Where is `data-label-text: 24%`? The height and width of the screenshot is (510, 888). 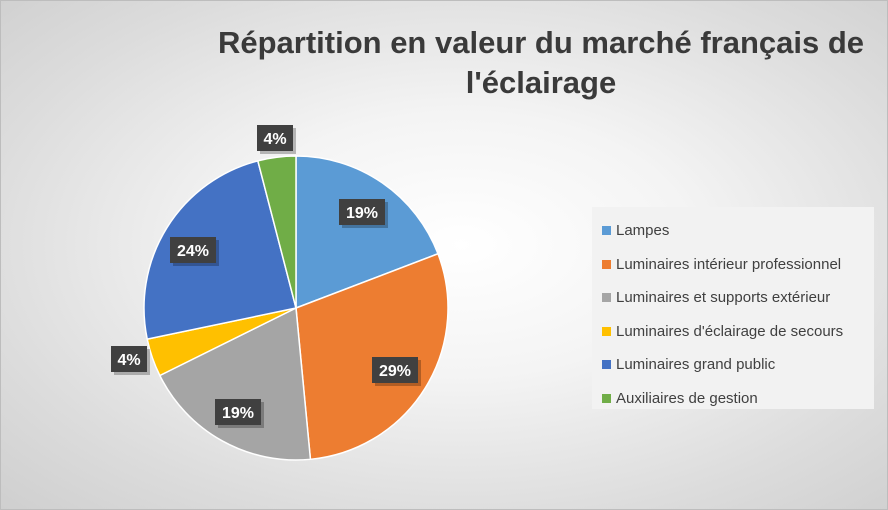 data-label-text: 24% is located at coordinates (193, 251).